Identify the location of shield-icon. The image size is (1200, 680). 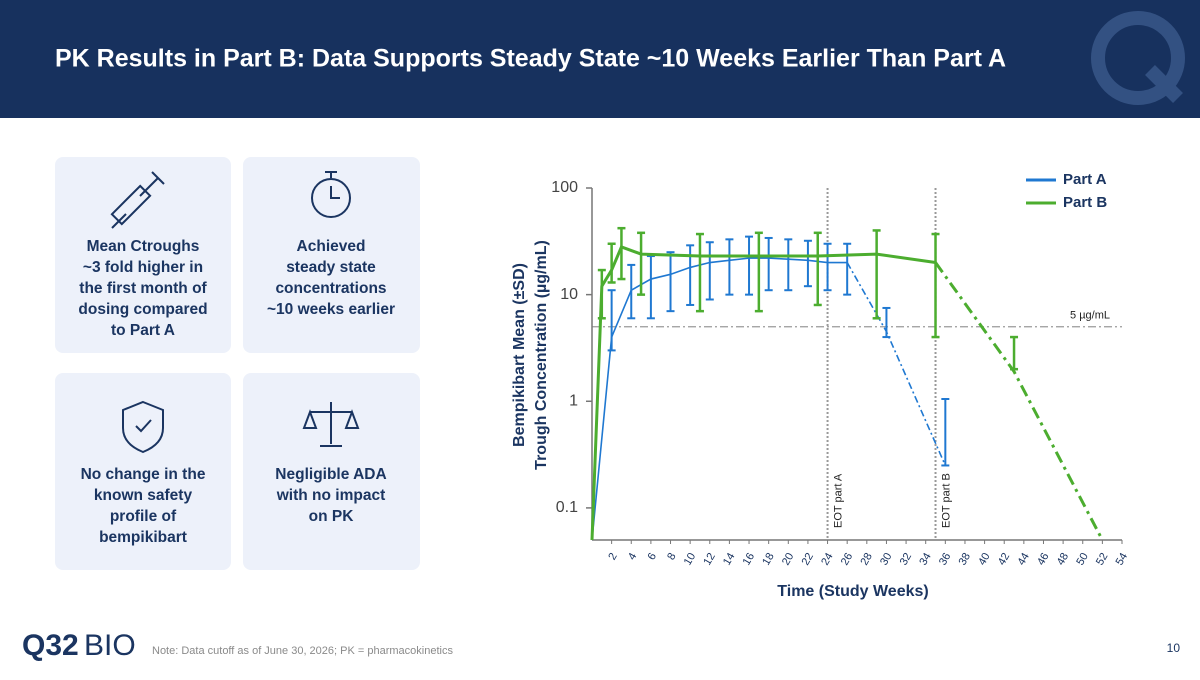
(143, 427).